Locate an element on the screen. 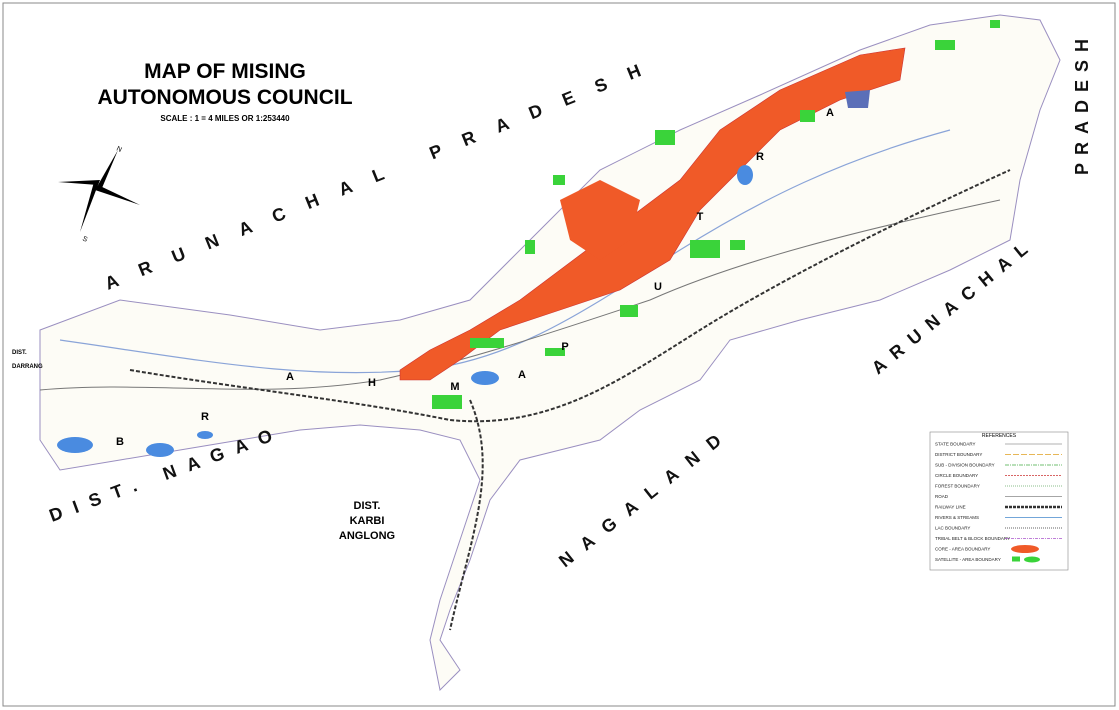 Image resolution: width=1119 pixels, height=710 pixels. legend-label: RAILWAY LINE is located at coordinates (950, 507).